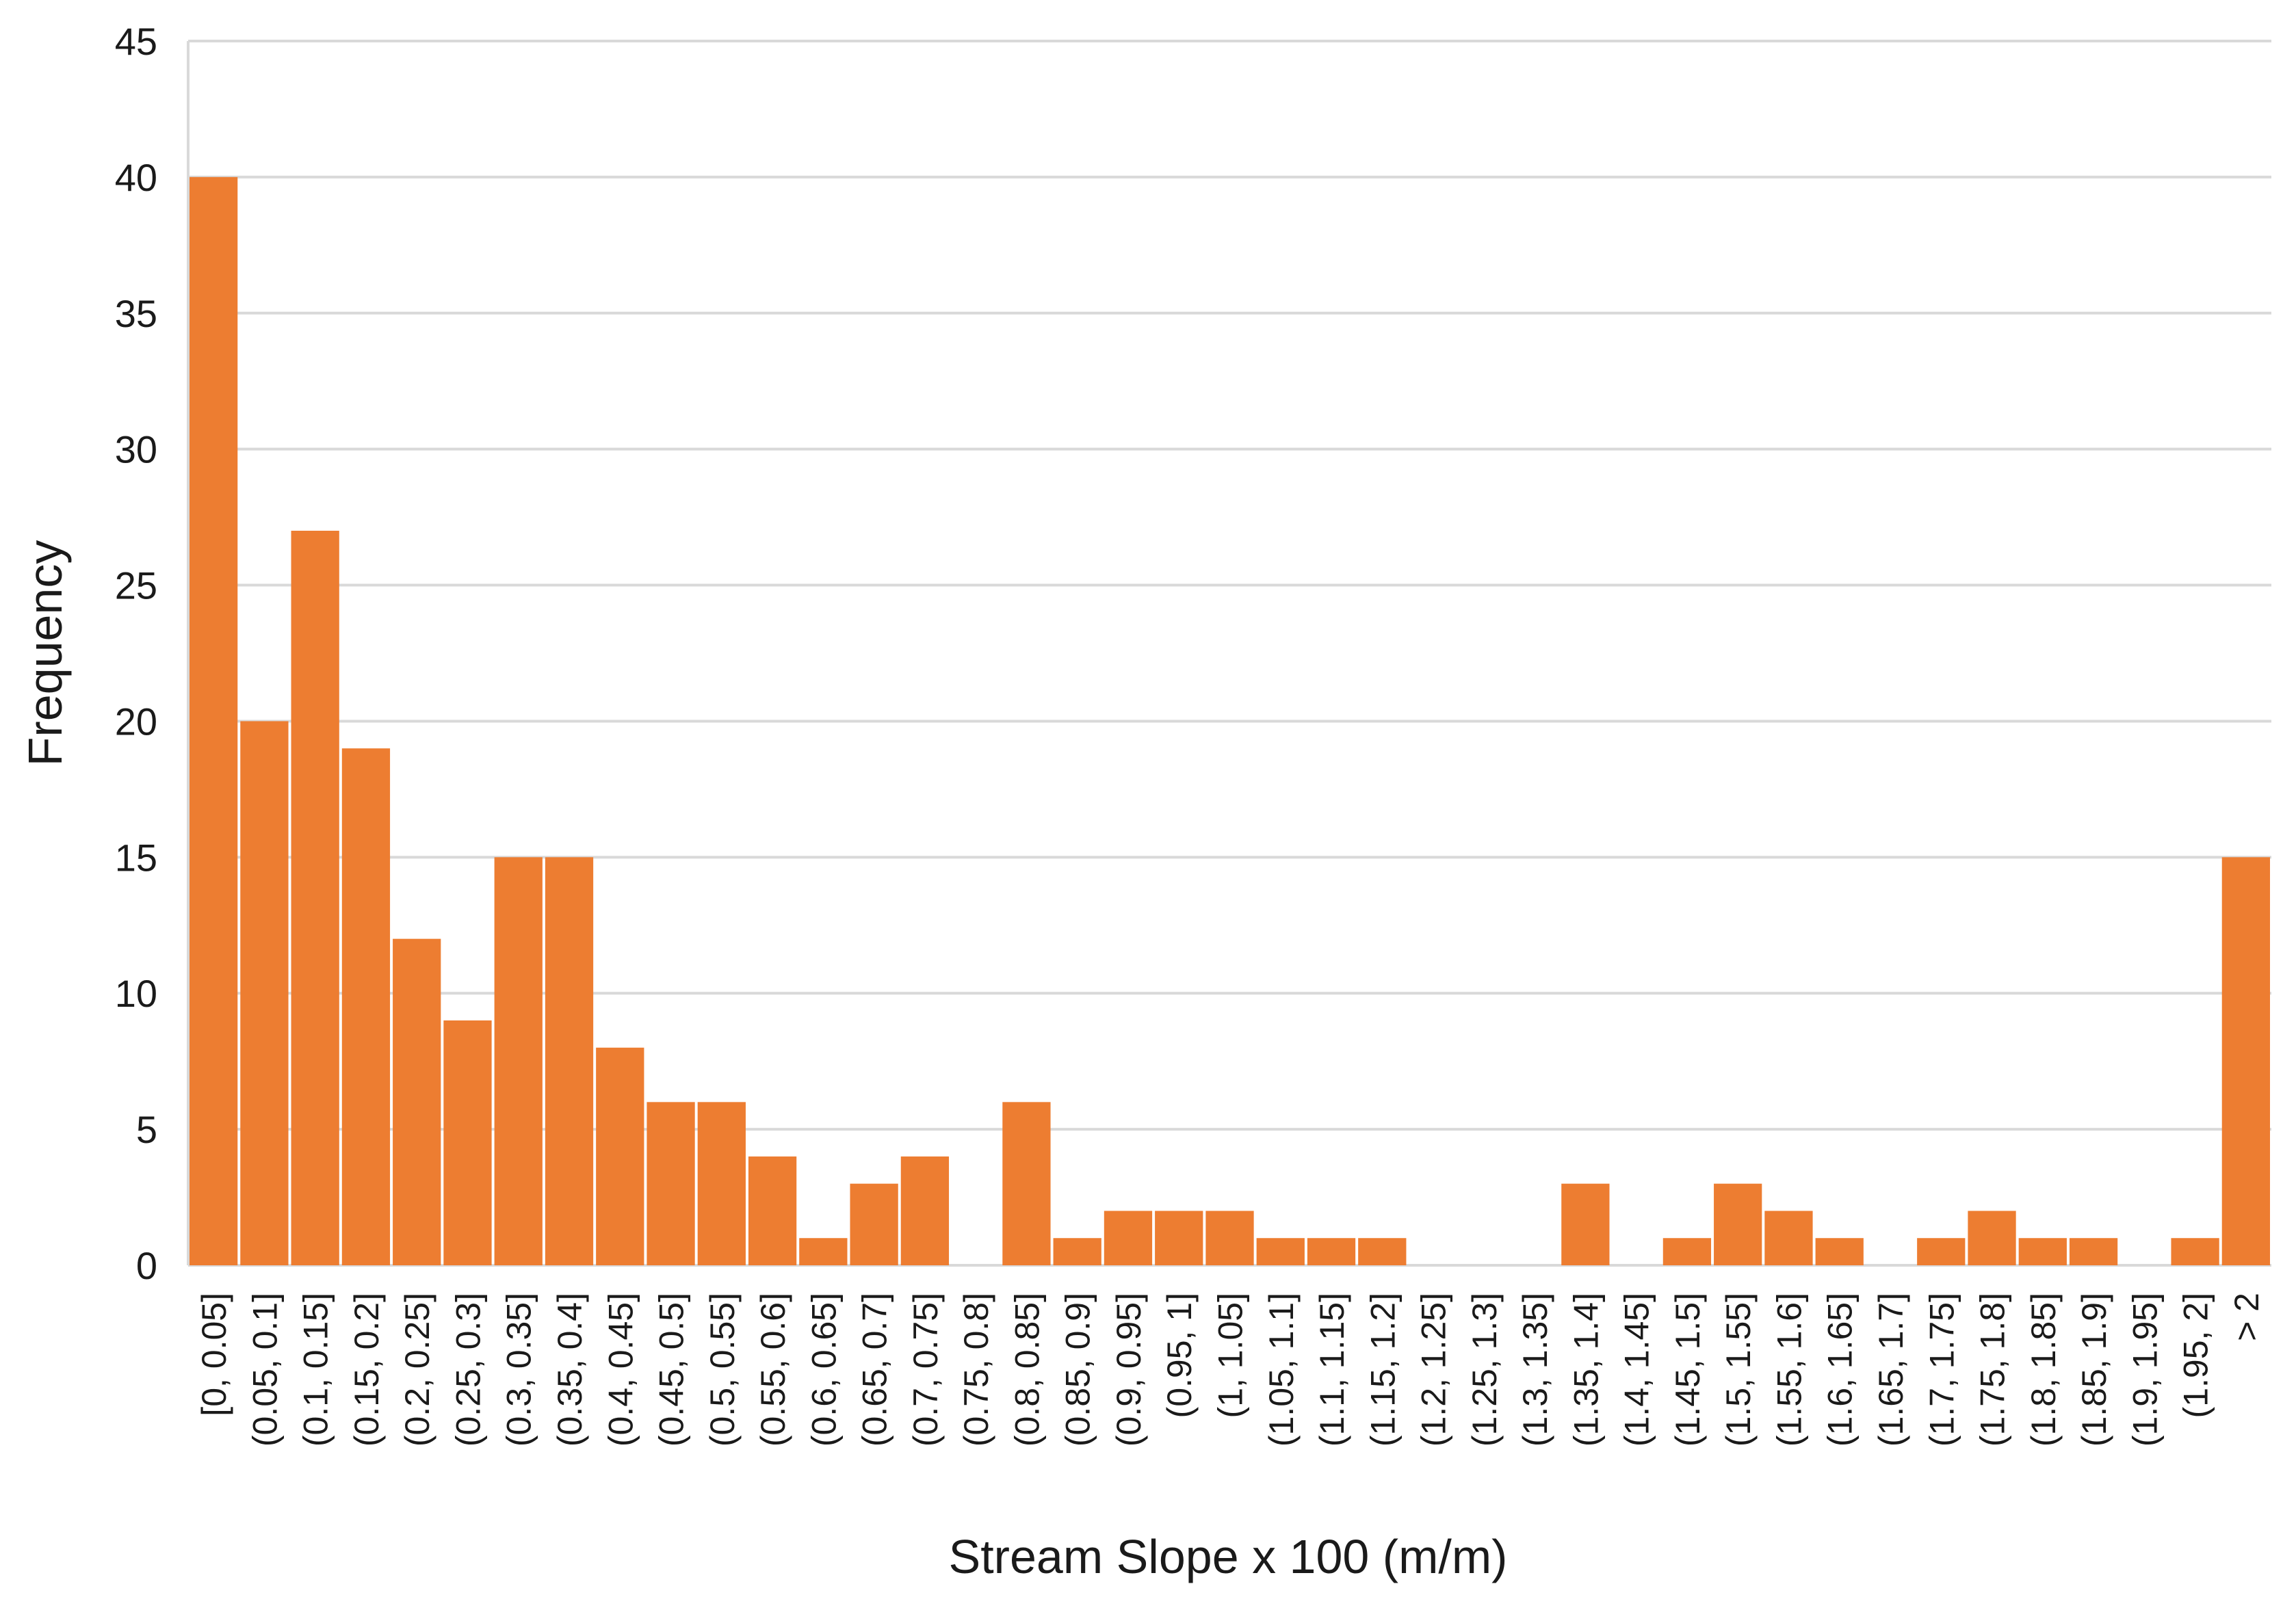 The height and width of the screenshot is (1597, 2296). What do you see at coordinates (1180, 1355) in the screenshot?
I see `x-tick-label: (0.95, 1]` at bounding box center [1180, 1355].